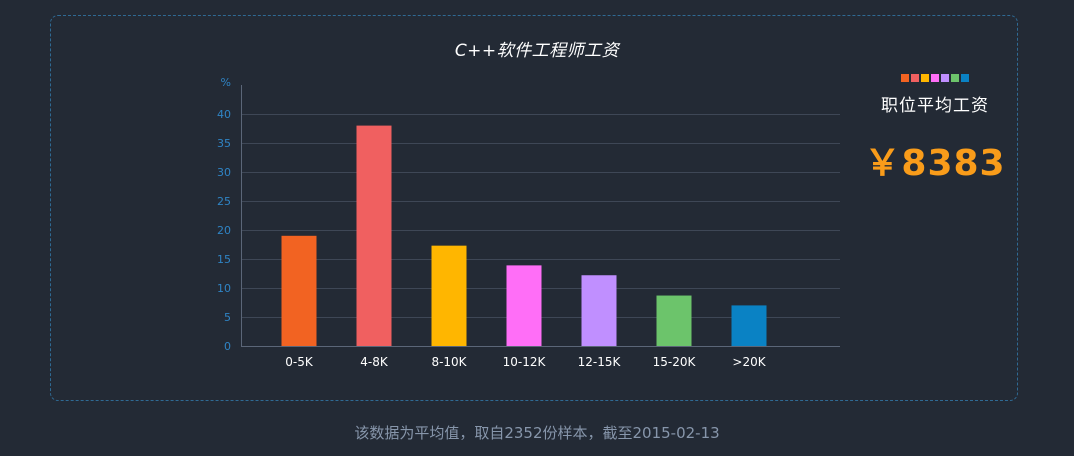 The image size is (1074, 456). What do you see at coordinates (935, 130) in the screenshot?
I see `average-salary-panel: 职位平均工资 ￥8383` at bounding box center [935, 130].